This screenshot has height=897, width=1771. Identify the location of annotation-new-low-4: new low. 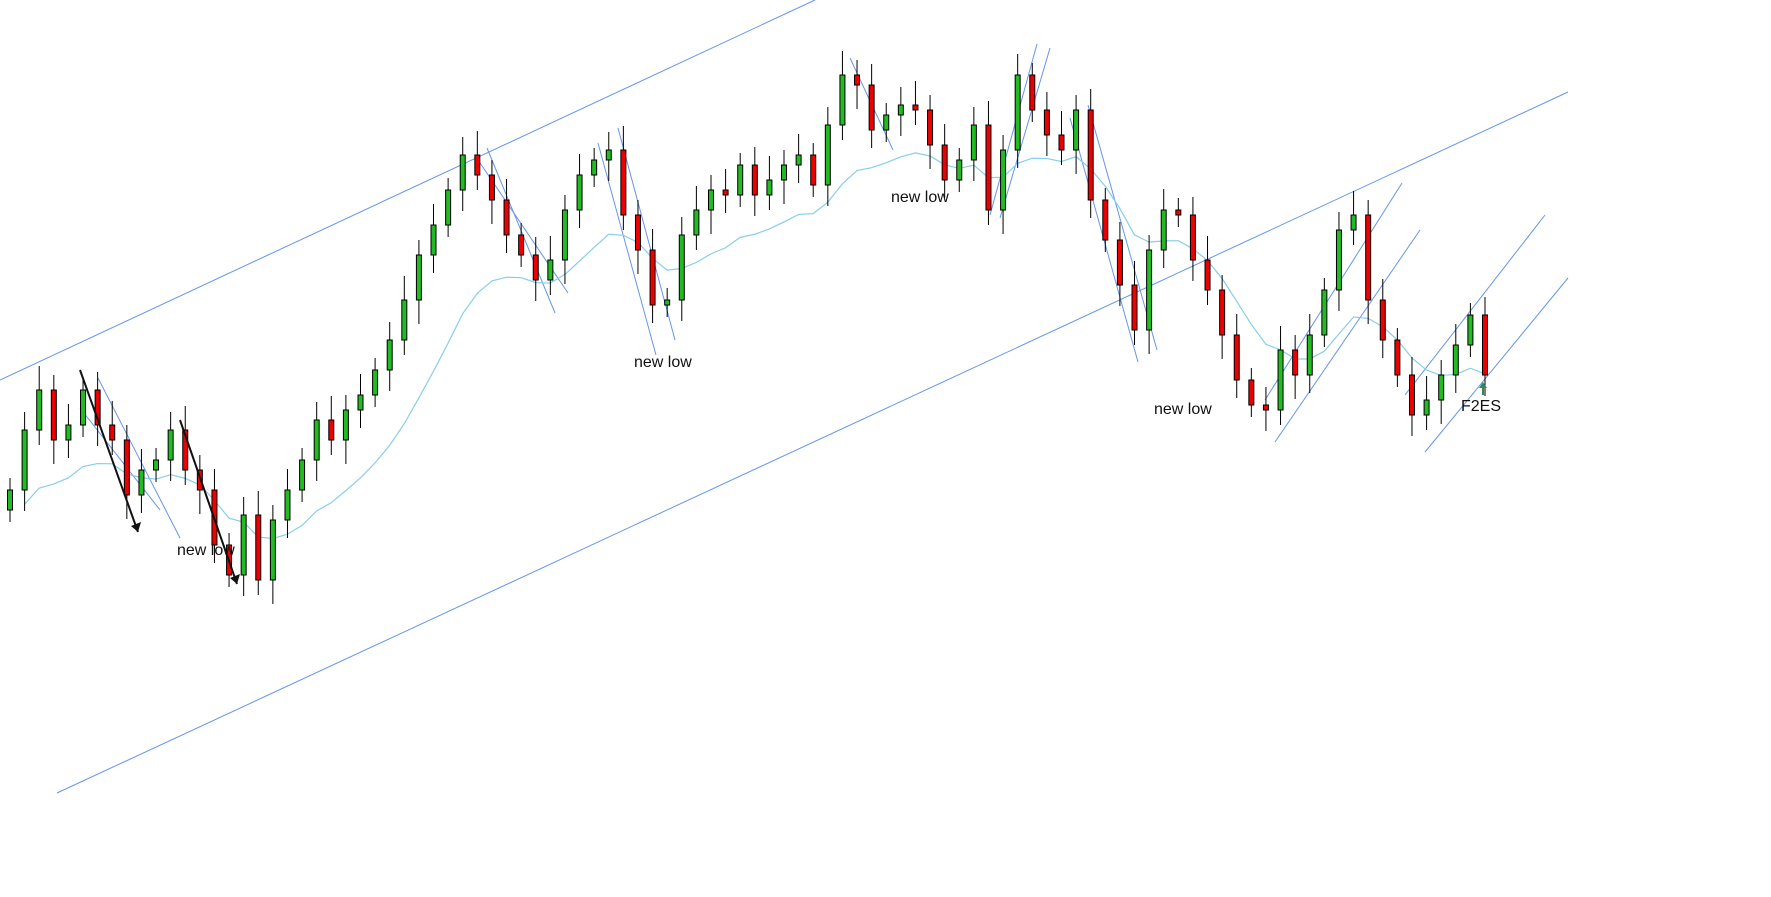
(1183, 409).